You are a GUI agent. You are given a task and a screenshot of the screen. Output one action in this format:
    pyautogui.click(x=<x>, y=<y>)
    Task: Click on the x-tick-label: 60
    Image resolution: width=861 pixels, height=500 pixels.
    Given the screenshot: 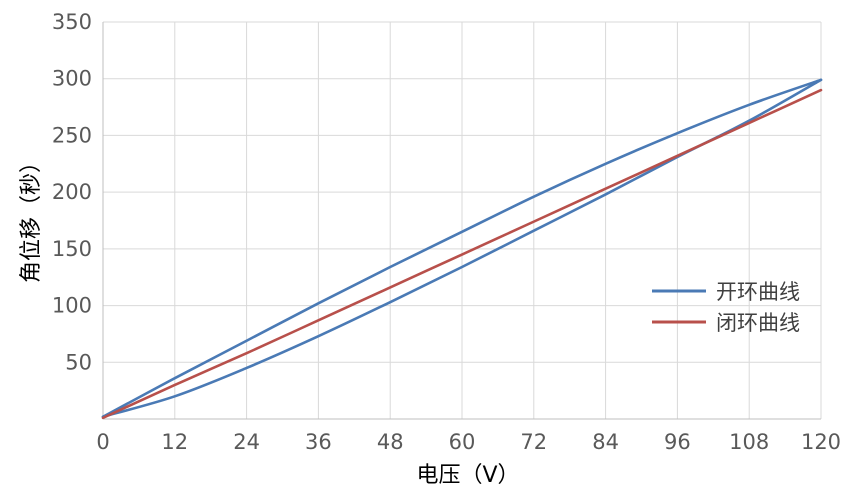 What is the action you would take?
    pyautogui.click(x=462, y=442)
    